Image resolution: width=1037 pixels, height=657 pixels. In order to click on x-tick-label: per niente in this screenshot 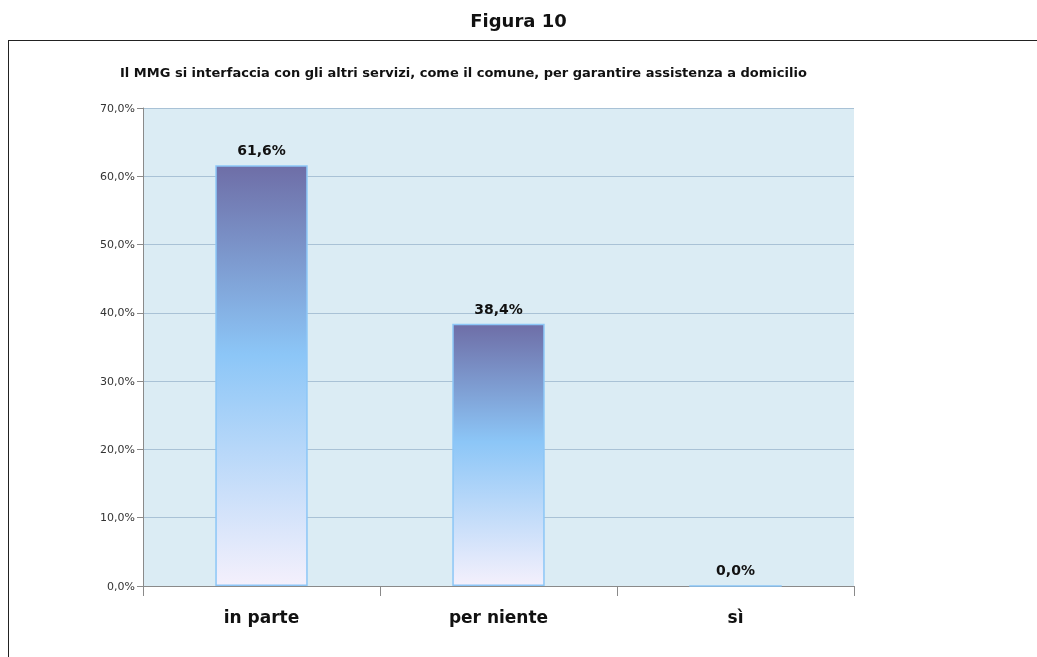, I will do `click(498, 616)`.